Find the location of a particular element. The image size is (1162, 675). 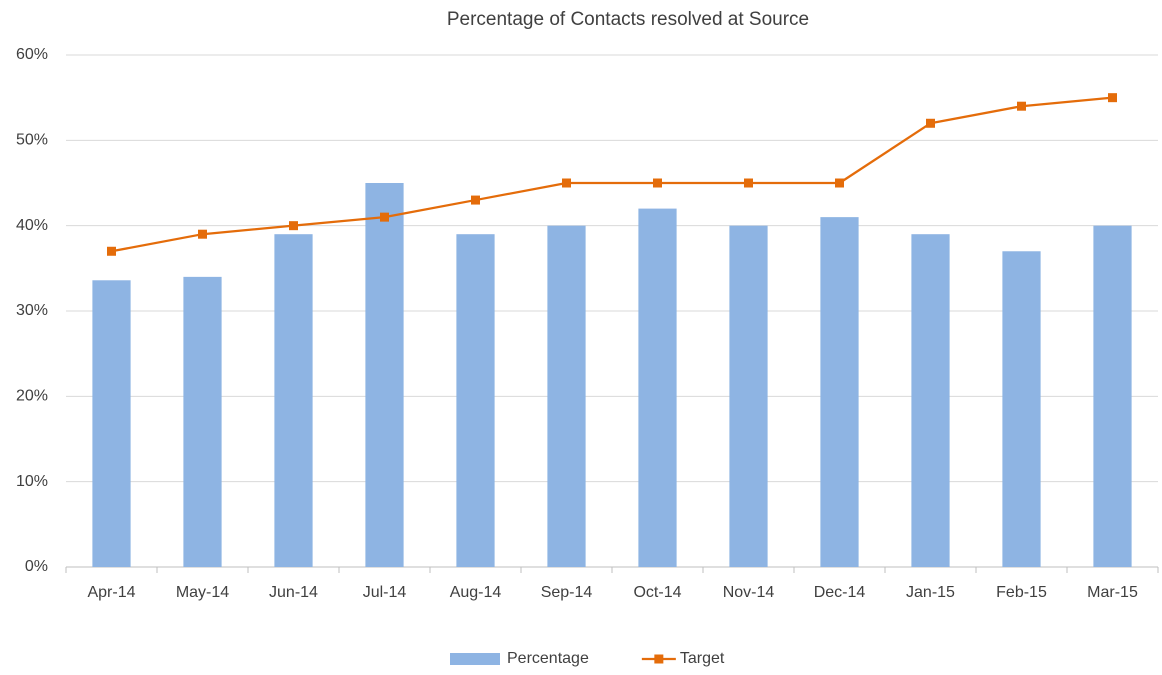

legend-swatch is located at coordinates (475, 659).